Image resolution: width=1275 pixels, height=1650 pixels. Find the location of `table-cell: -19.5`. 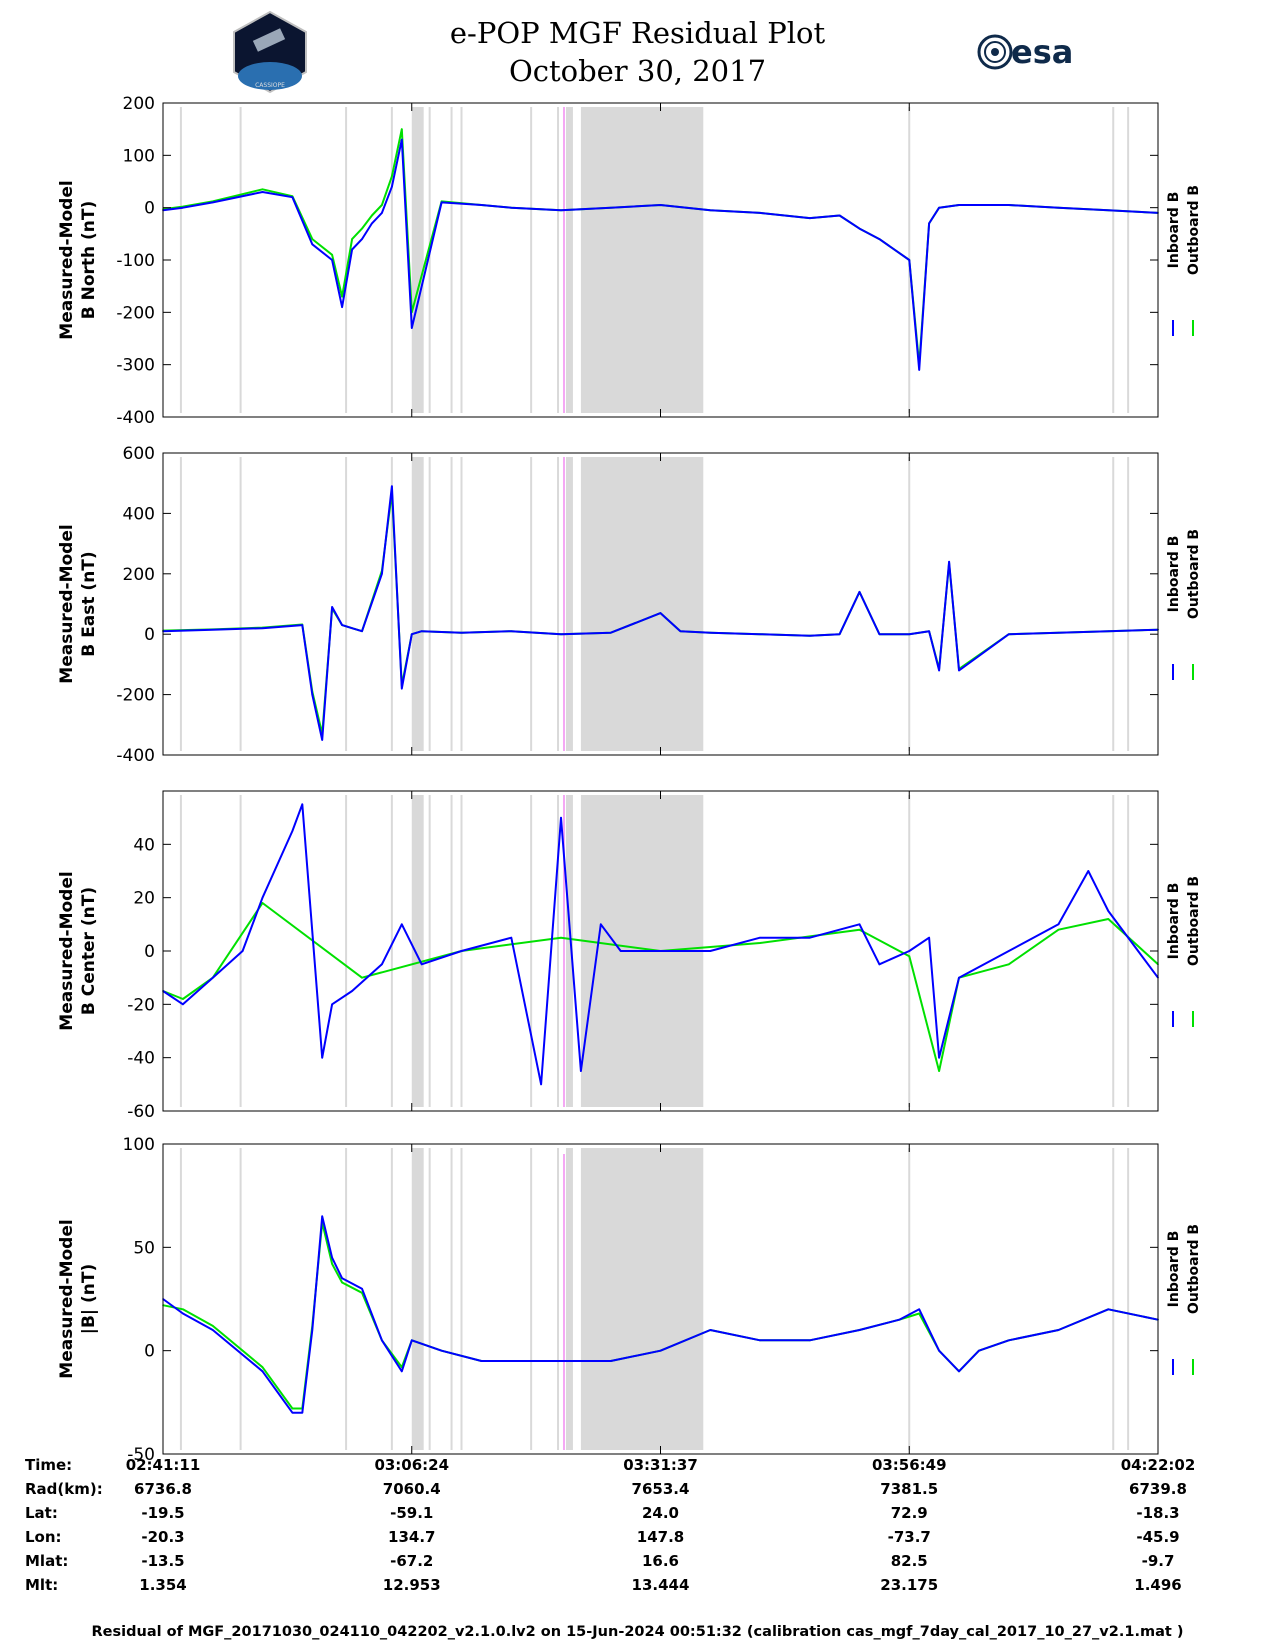

table-cell: -19.5 is located at coordinates (162, 1513).